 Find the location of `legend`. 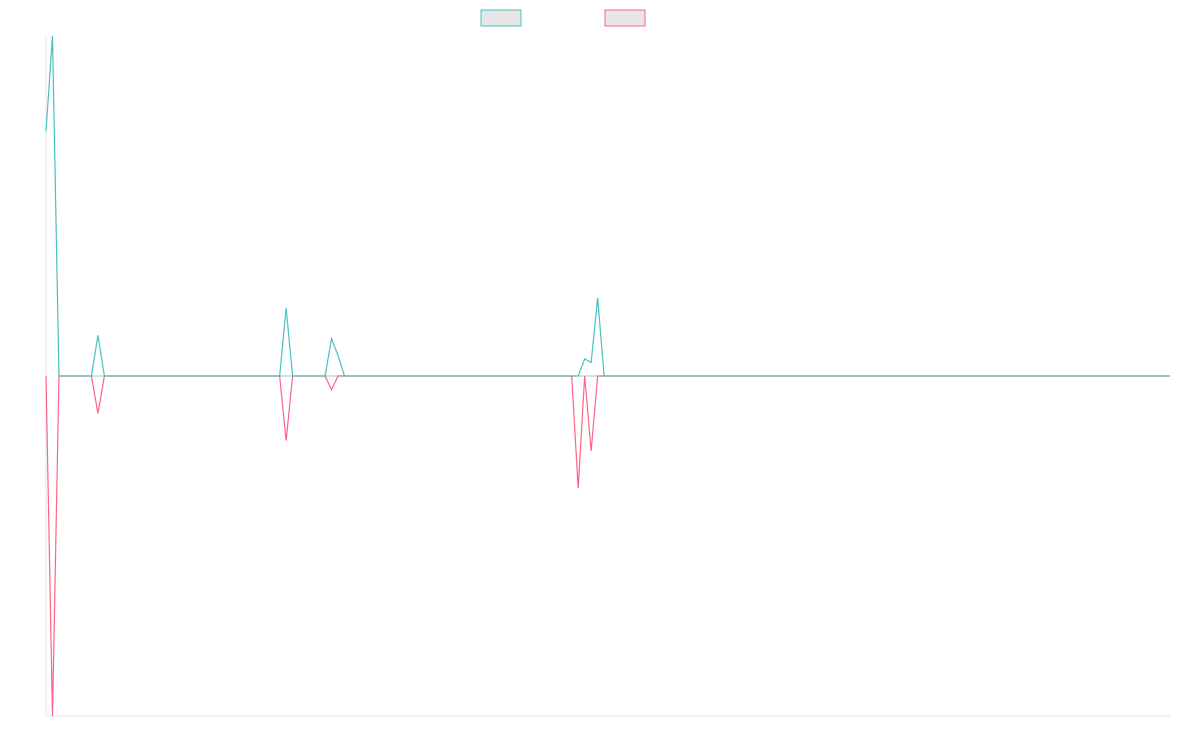

legend is located at coordinates (563, 18).